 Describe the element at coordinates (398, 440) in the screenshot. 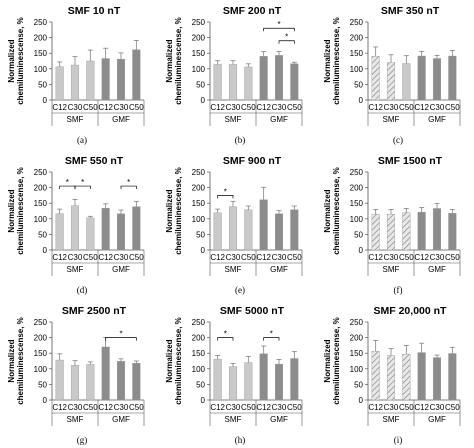

I see `panel-label: (i)` at that location.